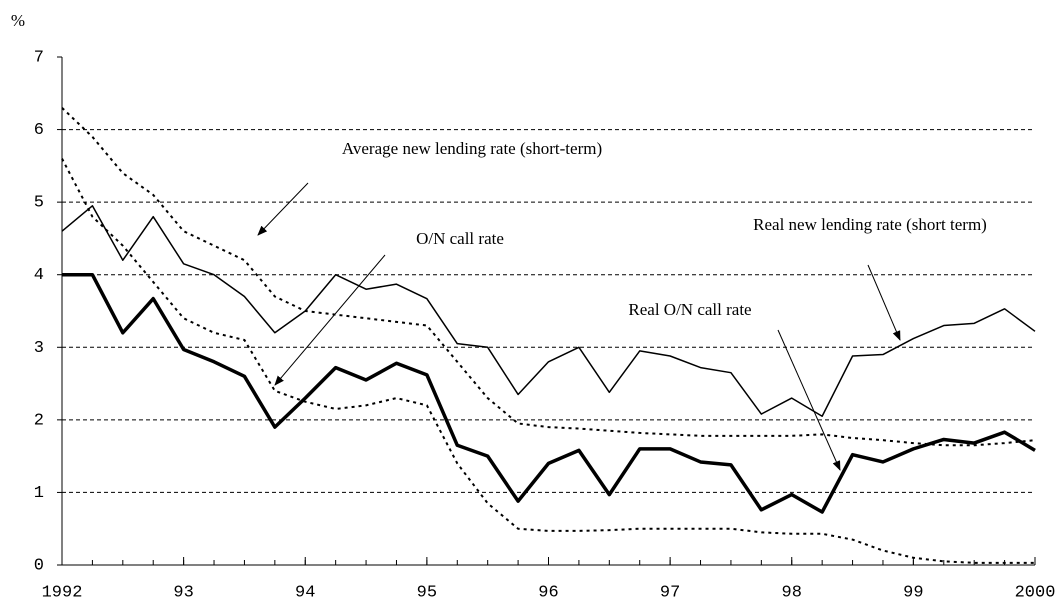  I want to click on y-tick-label: 6, so click(39, 130).